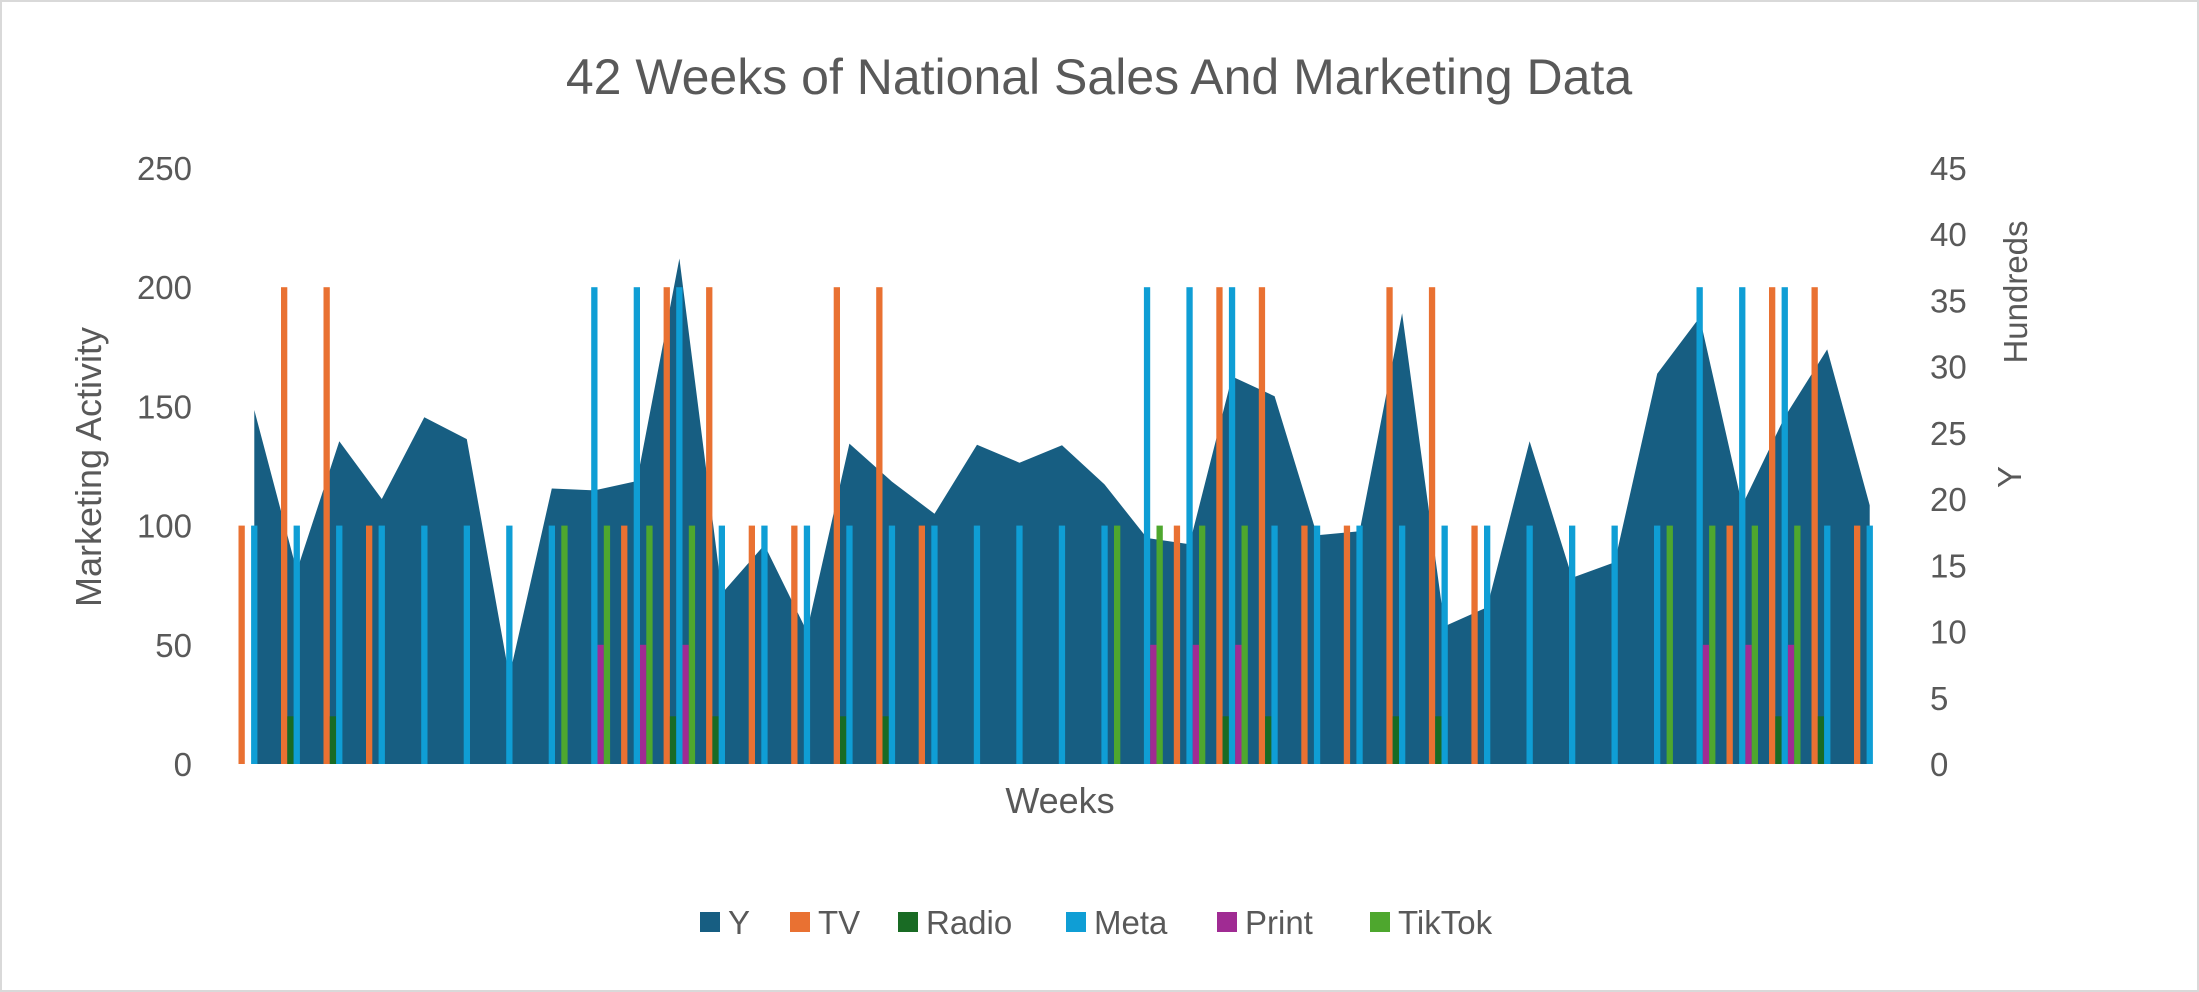 The image size is (2199, 992). Describe the element at coordinates (164, 168) in the screenshot. I see `y-tick-label: 250` at that location.